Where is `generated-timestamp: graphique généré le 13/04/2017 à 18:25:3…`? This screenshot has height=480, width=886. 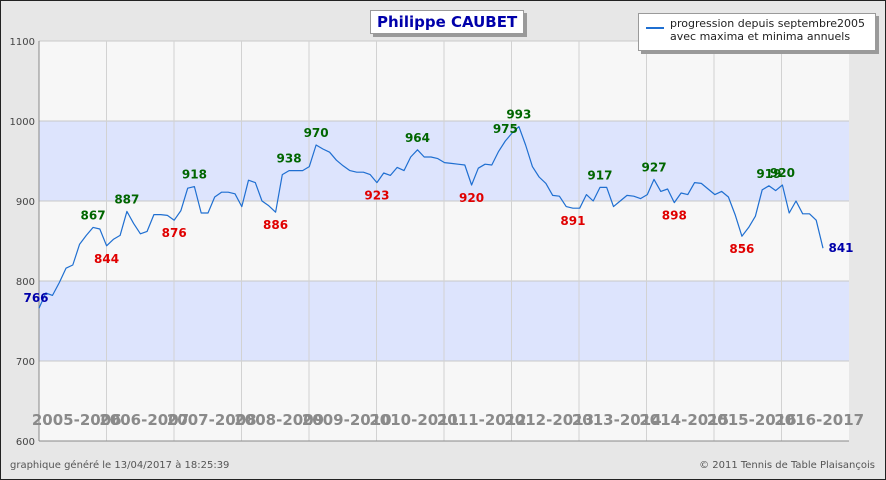 generated-timestamp: graphique généré le 13/04/2017 à 18:25:3… is located at coordinates (120, 465).